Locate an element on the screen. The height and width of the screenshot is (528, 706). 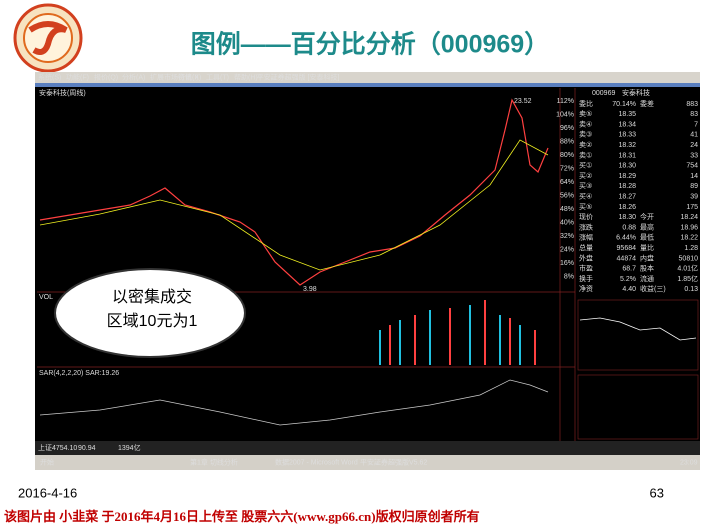
quote-value: 754 is located at coordinates (692, 166).